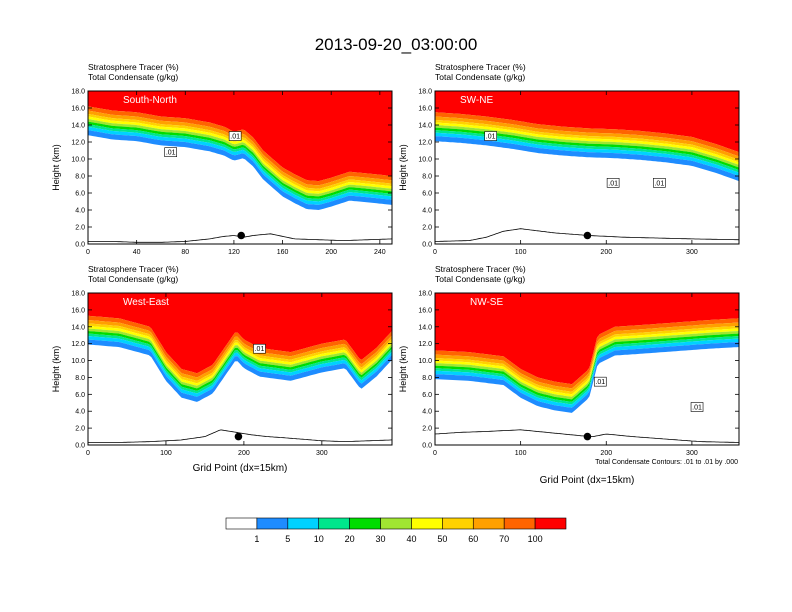 Image resolution: width=792 pixels, height=612 pixels. Describe the element at coordinates (535, 539) in the screenshot. I see `colorbar-label: 100` at that location.